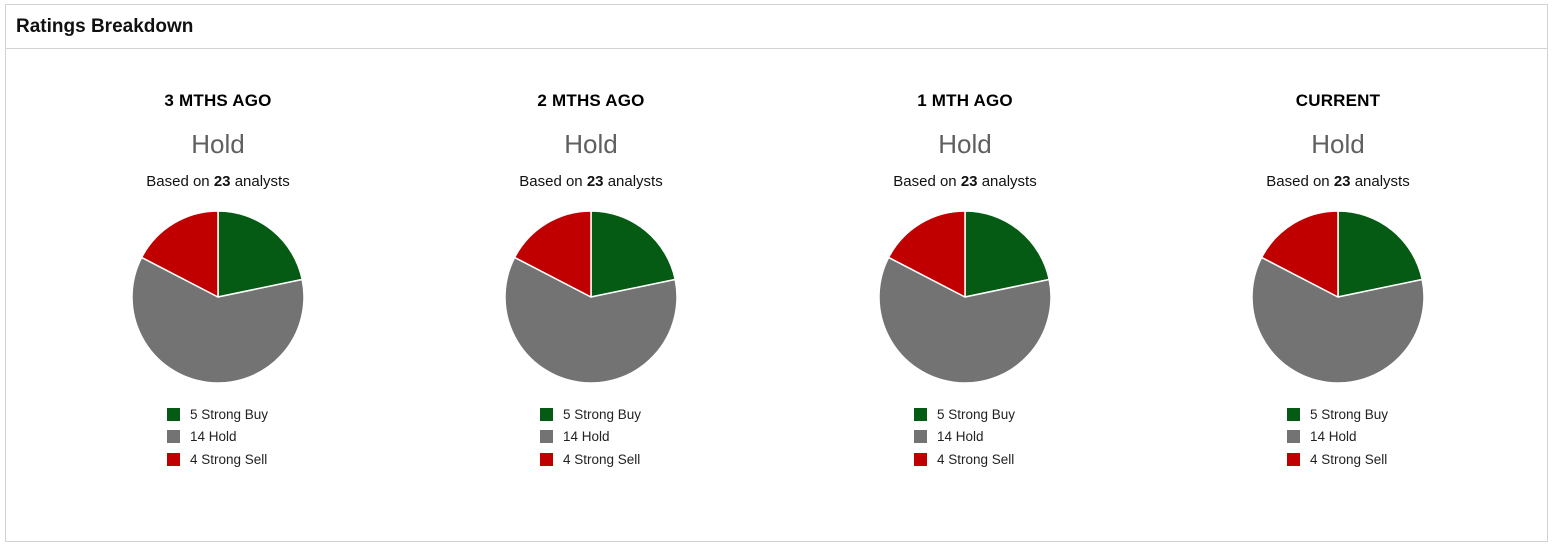 This screenshot has width=1555, height=549. Describe the element at coordinates (218, 100) in the screenshot. I see `period-title: 3 MTHS AGO` at that location.